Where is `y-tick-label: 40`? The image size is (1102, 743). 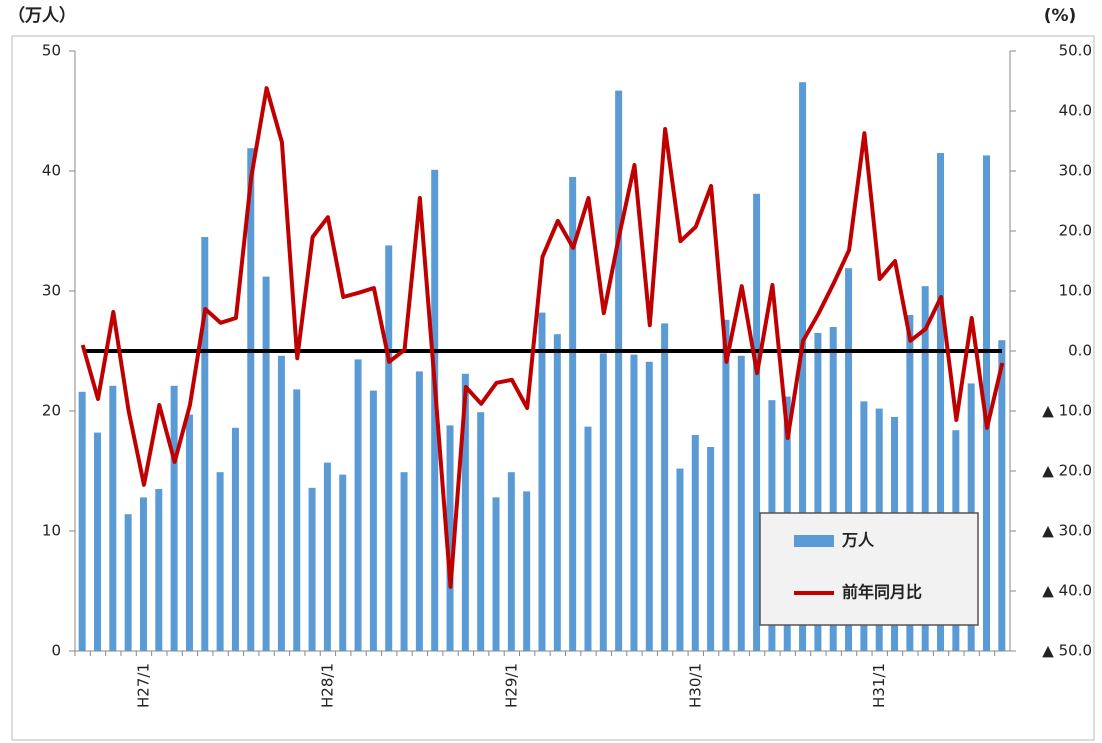 y-tick-label: 40 is located at coordinates (51, 171).